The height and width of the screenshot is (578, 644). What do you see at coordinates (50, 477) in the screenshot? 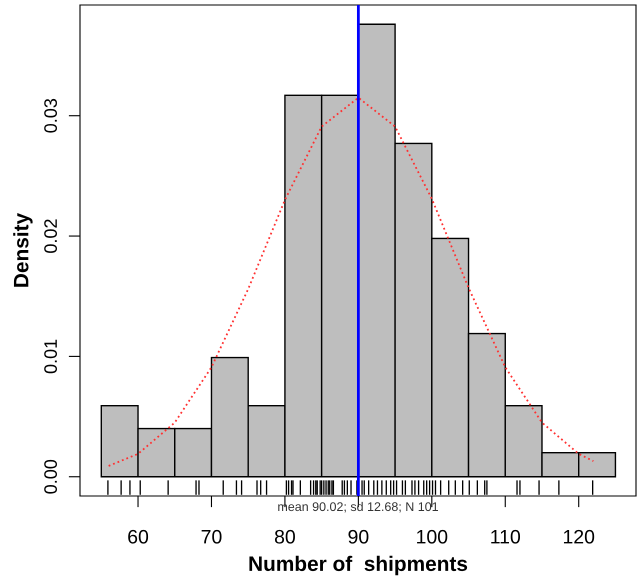
I see `y-tick-label: 0.00` at bounding box center [50, 477].